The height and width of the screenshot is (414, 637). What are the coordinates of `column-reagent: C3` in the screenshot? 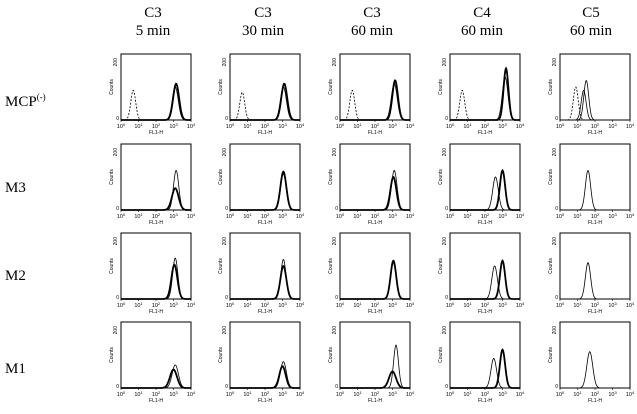 It's located at (263, 13).